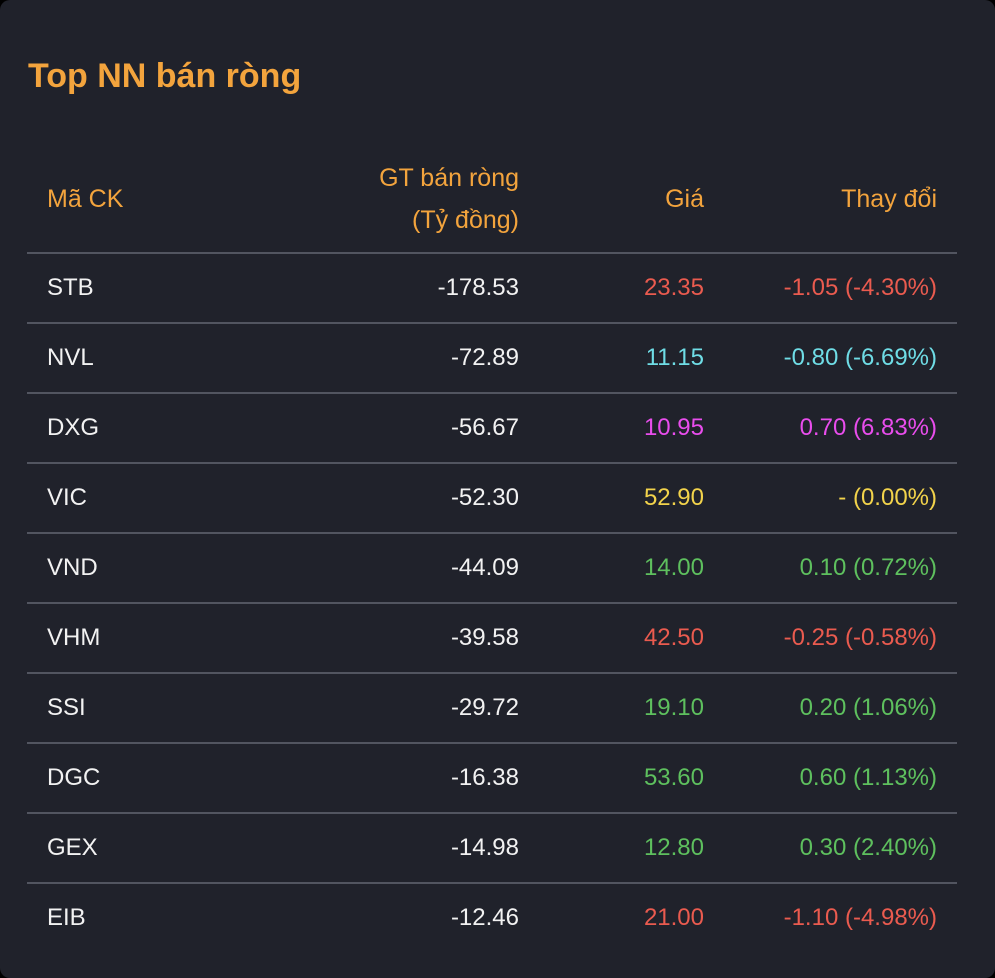 This screenshot has height=978, width=995. I want to click on table-row: EIB -12.46 21.00 -1.10 (-4.98%), so click(492, 918).